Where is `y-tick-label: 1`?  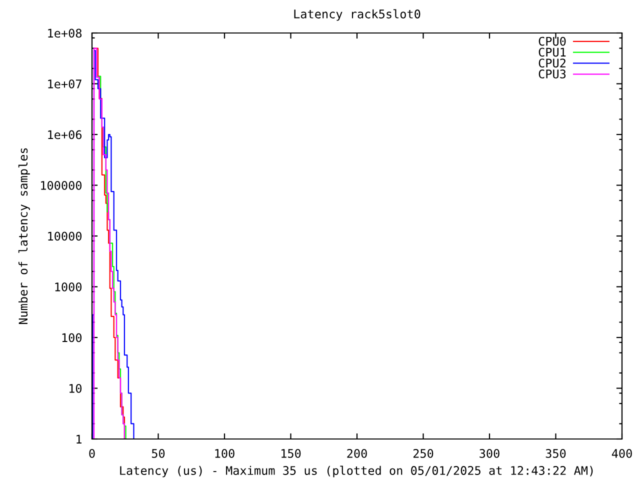 y-tick-label: 1 is located at coordinates (79, 439).